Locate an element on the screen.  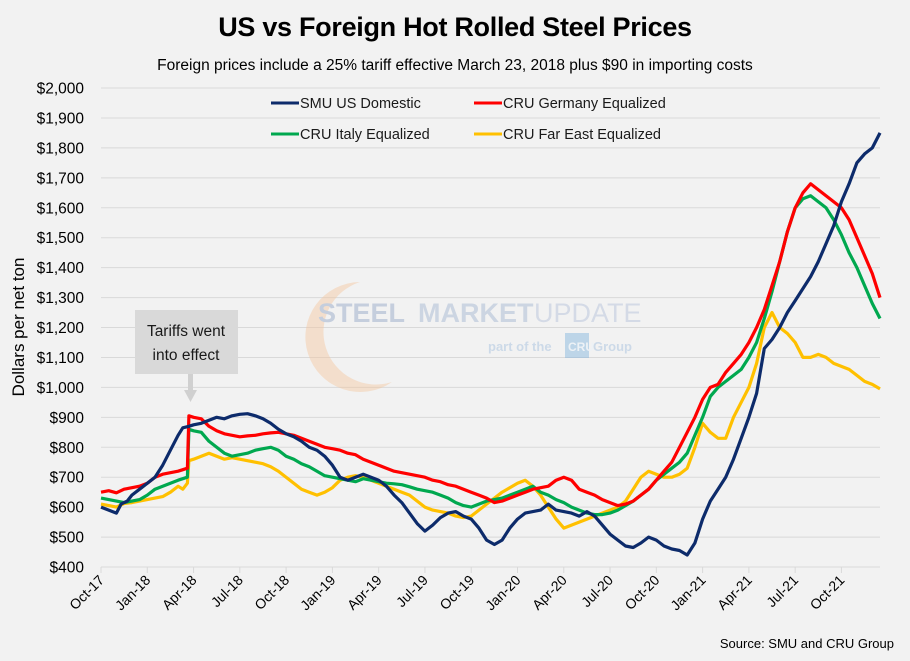
x-tick-label: Apr-21 is located at coordinates (734, 592).